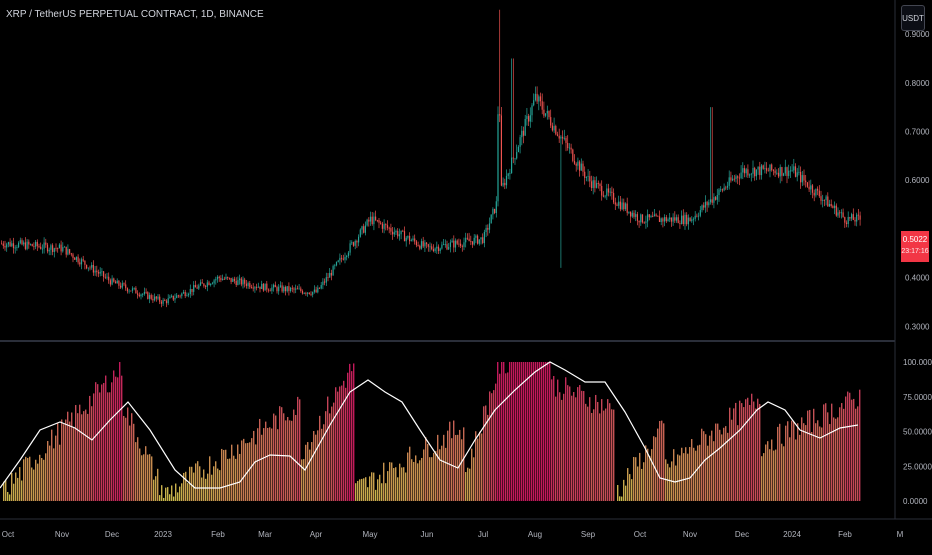 Image resolution: width=932 pixels, height=555 pixels. Describe the element at coordinates (427, 534) in the screenshot. I see `time-axis-label: Jun` at that location.